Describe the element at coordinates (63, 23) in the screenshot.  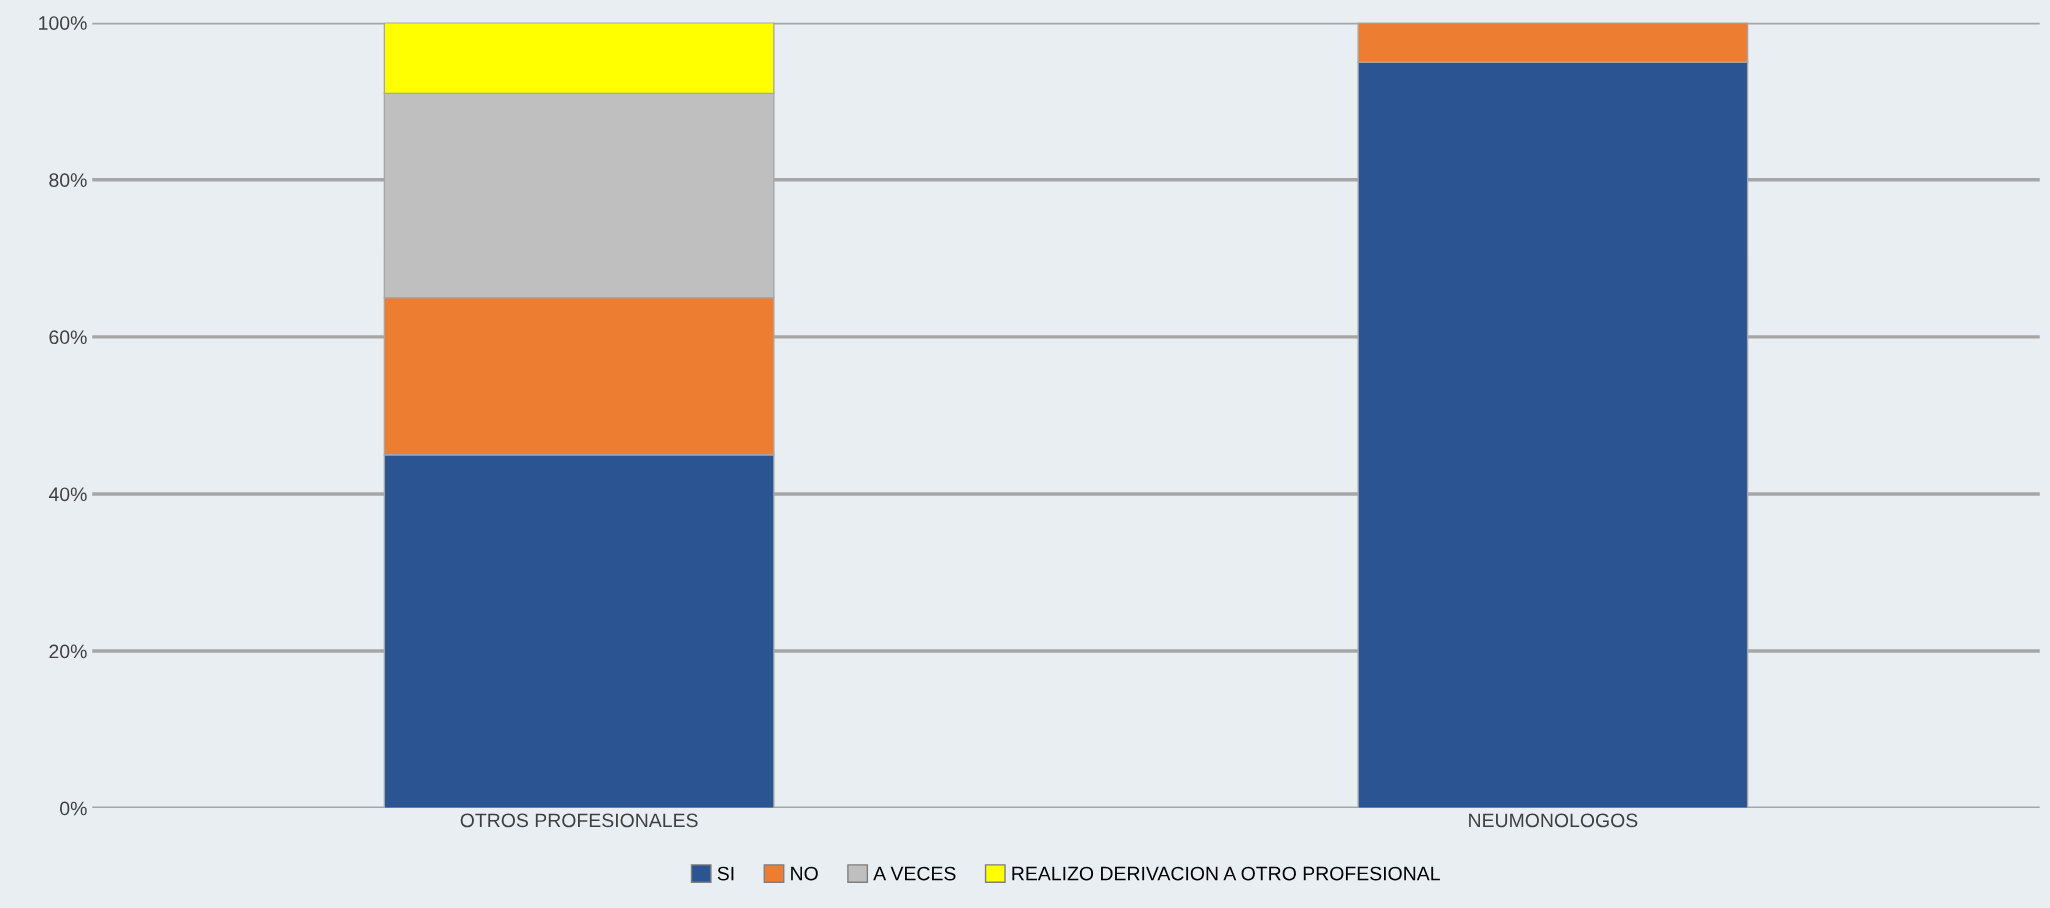
I see `y-tick-label: 100%` at that location.